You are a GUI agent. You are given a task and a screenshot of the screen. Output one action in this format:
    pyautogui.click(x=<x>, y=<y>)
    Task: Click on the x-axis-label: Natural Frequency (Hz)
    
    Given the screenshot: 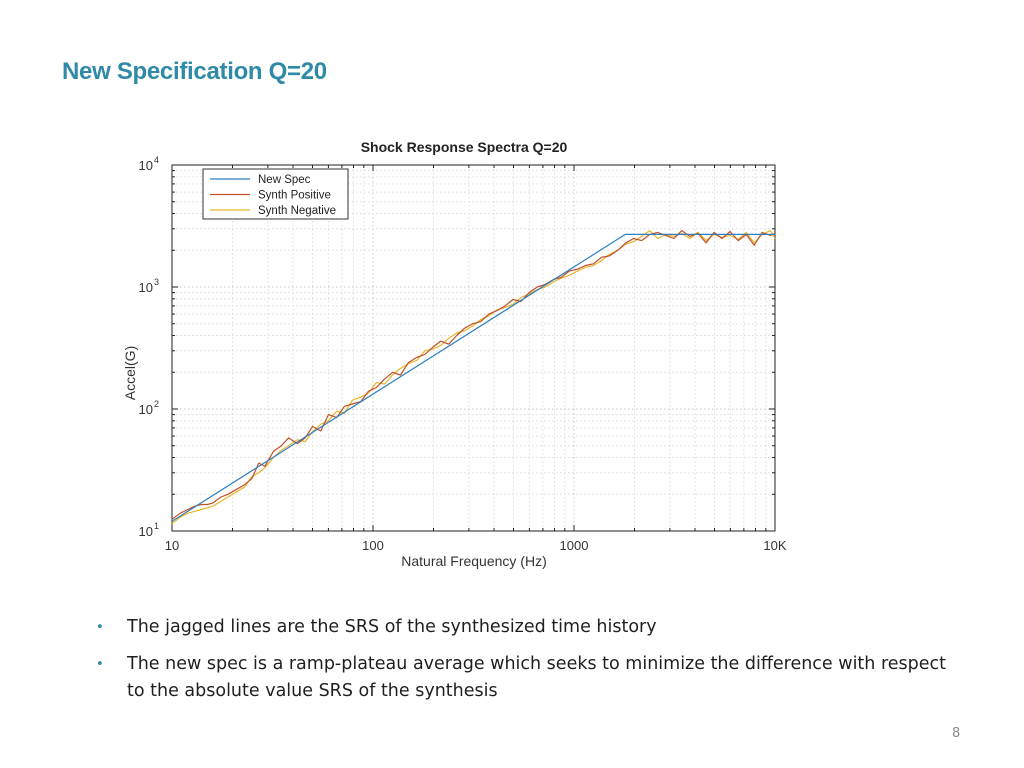 What is the action you would take?
    pyautogui.click(x=474, y=561)
    